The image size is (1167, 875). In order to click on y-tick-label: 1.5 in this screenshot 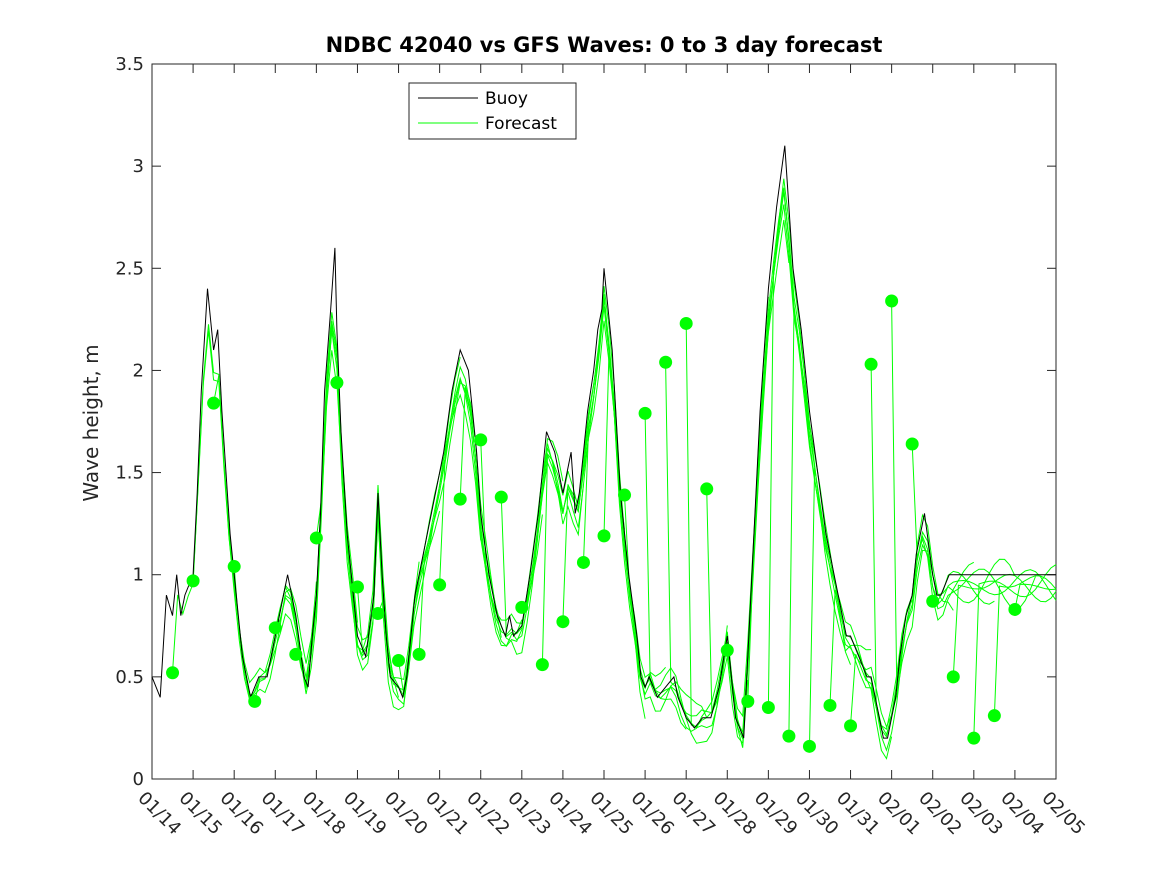, I will do `click(129, 473)`.